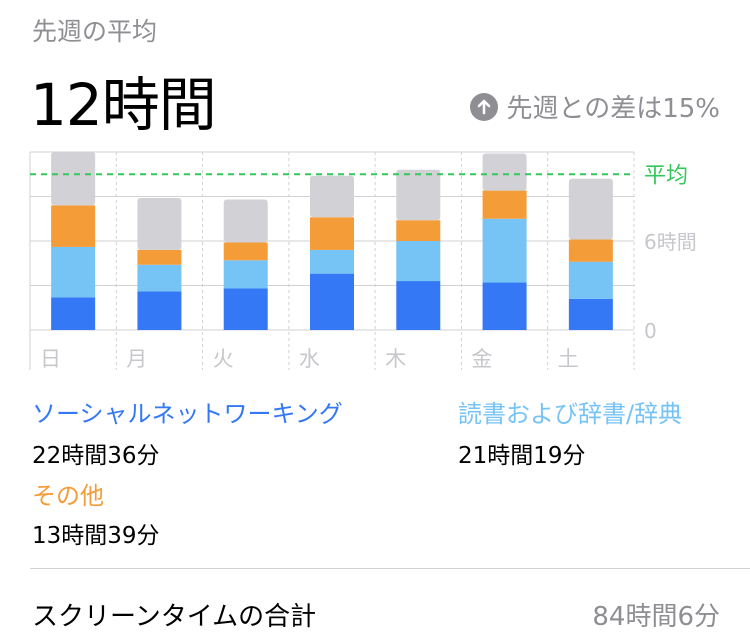  I want to click on x-tick-label: 日, so click(50, 359).